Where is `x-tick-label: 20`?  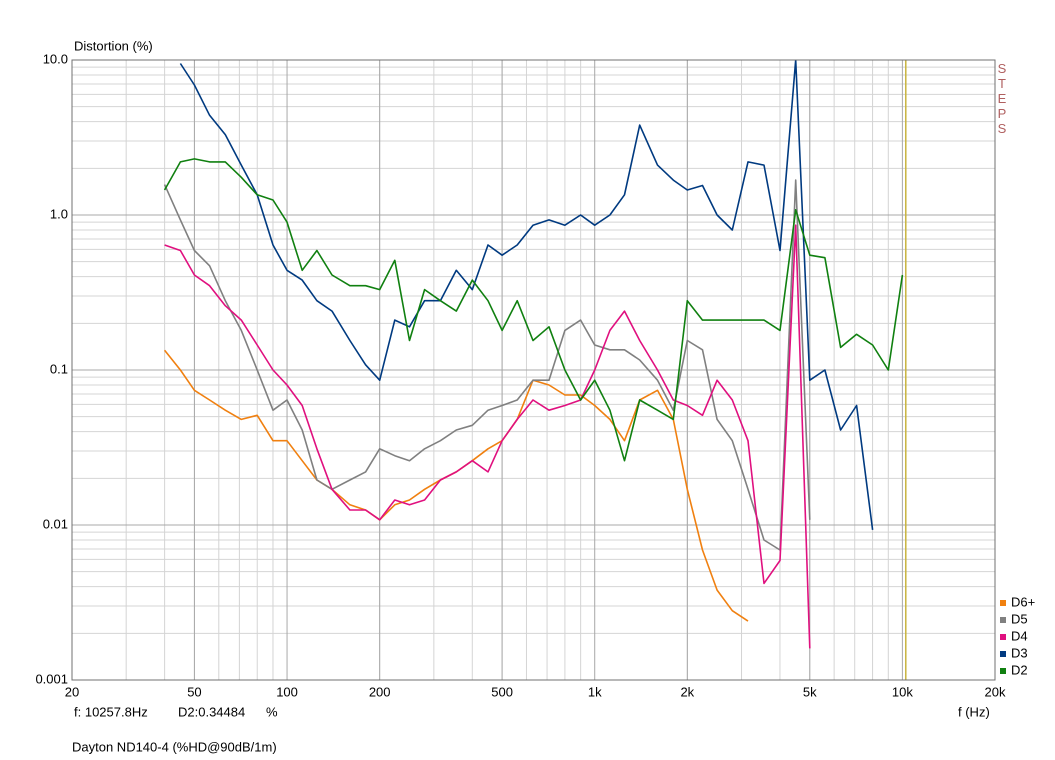
x-tick-label: 20 is located at coordinates (72, 691).